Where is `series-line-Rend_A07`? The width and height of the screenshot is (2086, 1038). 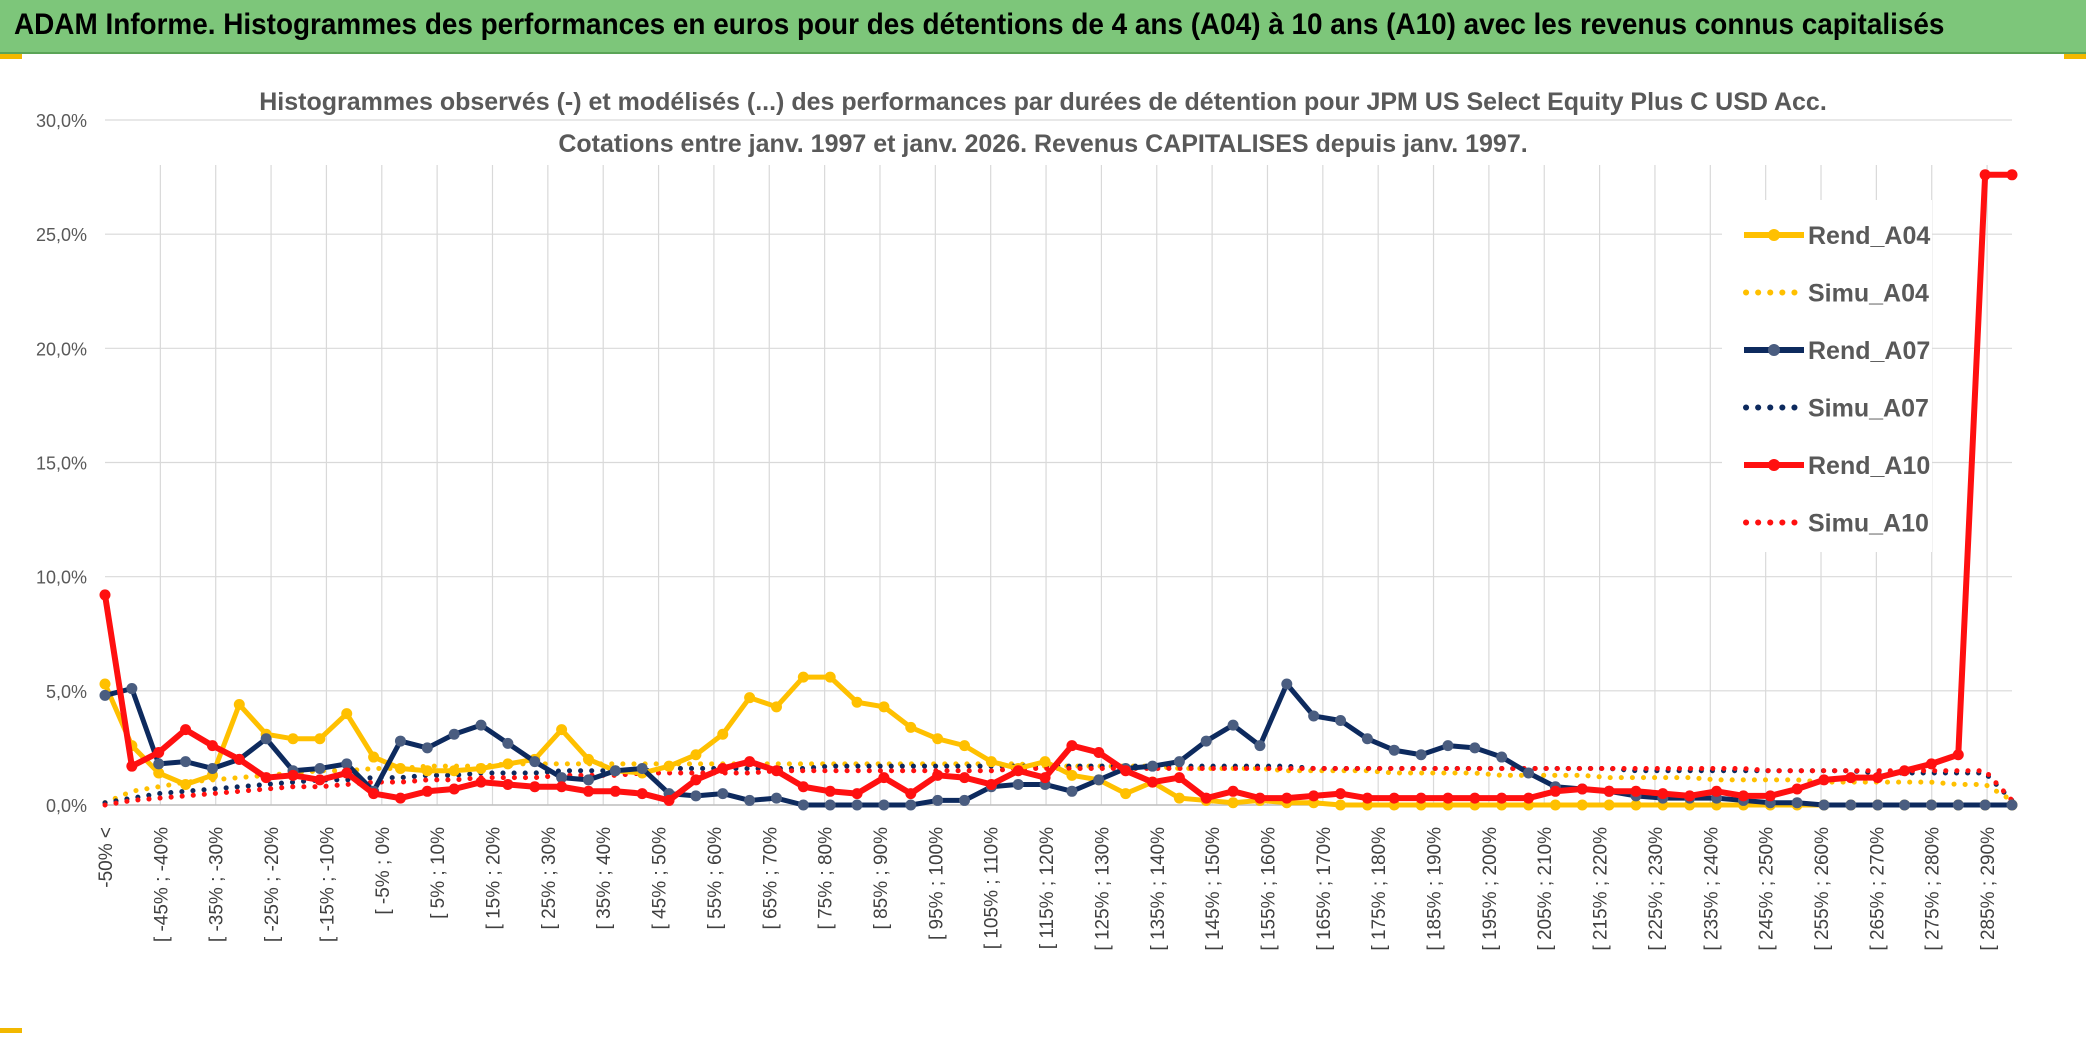 series-line-Rend_A07 is located at coordinates (1058, 744).